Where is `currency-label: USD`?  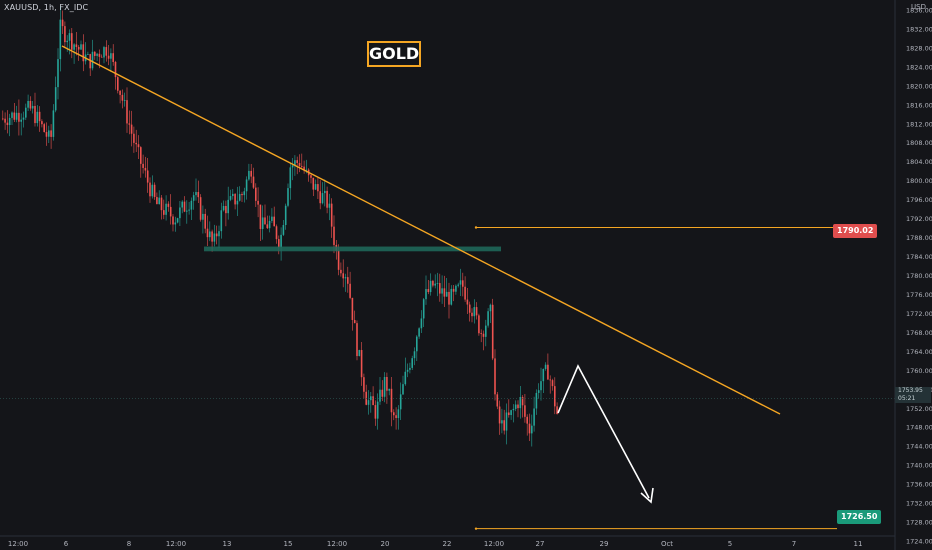
currency-label: USD is located at coordinates (918, 7).